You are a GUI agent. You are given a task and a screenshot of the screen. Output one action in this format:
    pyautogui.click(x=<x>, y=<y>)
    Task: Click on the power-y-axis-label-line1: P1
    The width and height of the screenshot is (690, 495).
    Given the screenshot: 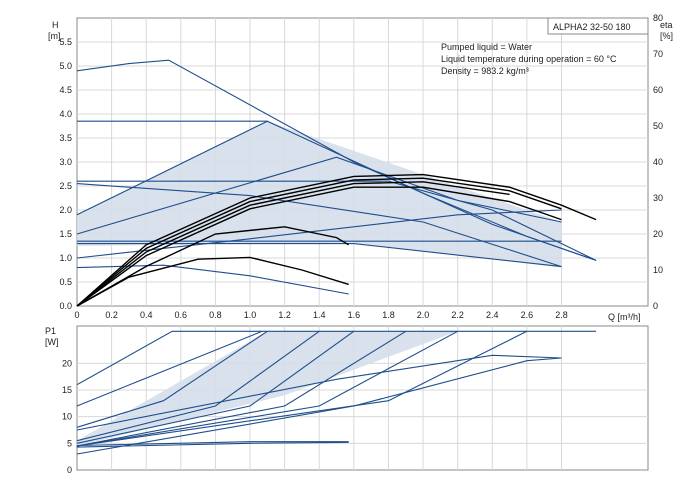 What is the action you would take?
    pyautogui.click(x=50, y=331)
    